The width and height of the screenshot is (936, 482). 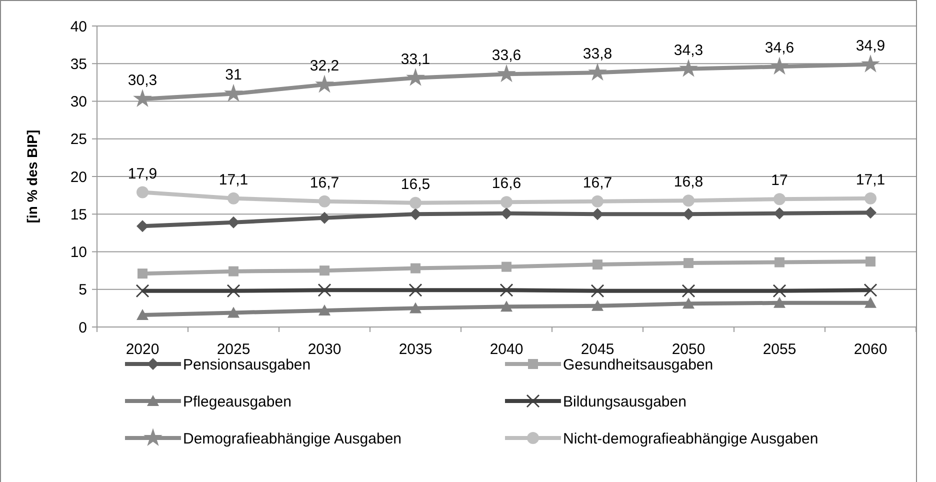 I want to click on data-label: 30,3, so click(x=143, y=80).